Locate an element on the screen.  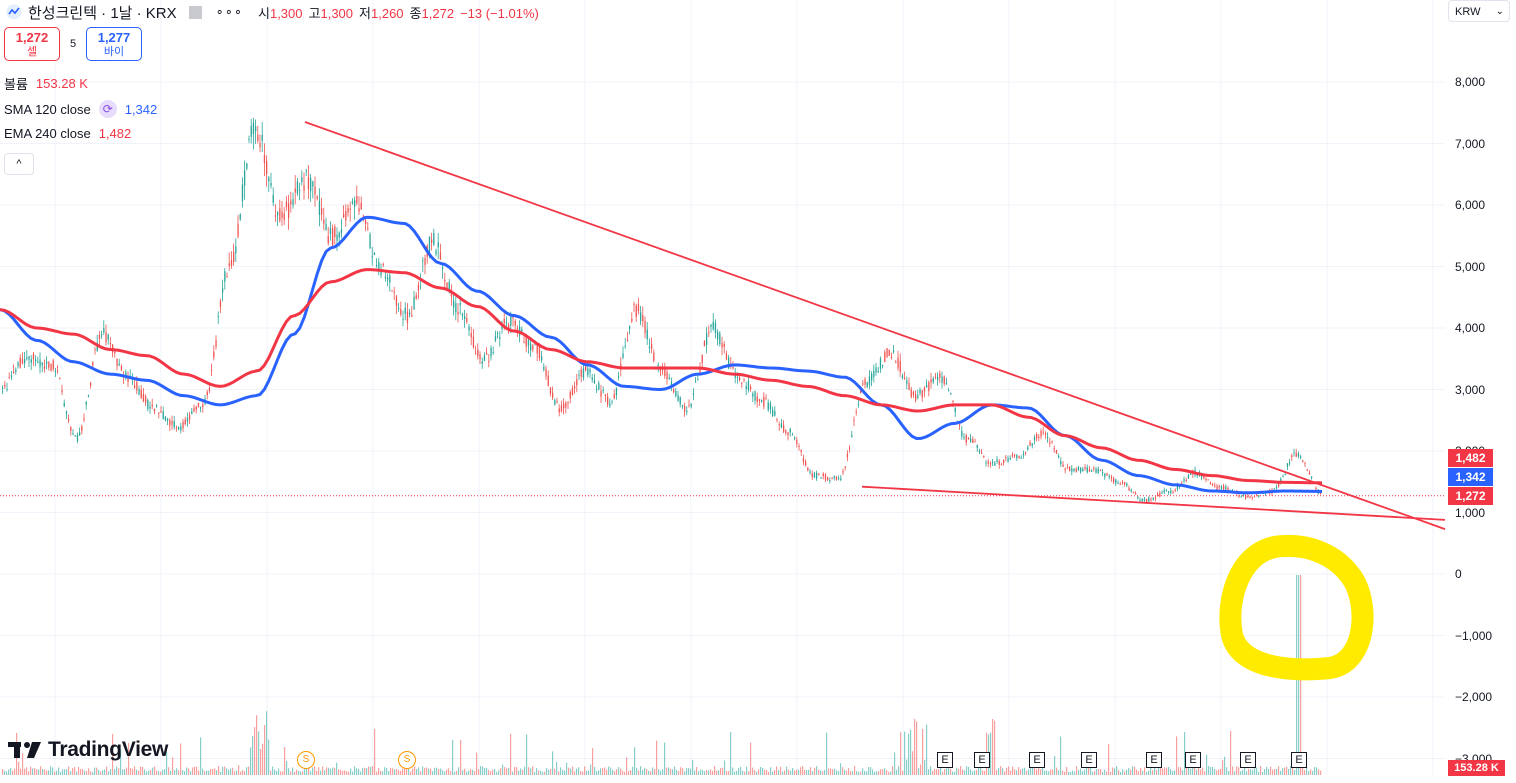
legend-ema: EMA 240 close 1,482 is located at coordinates (67, 133).